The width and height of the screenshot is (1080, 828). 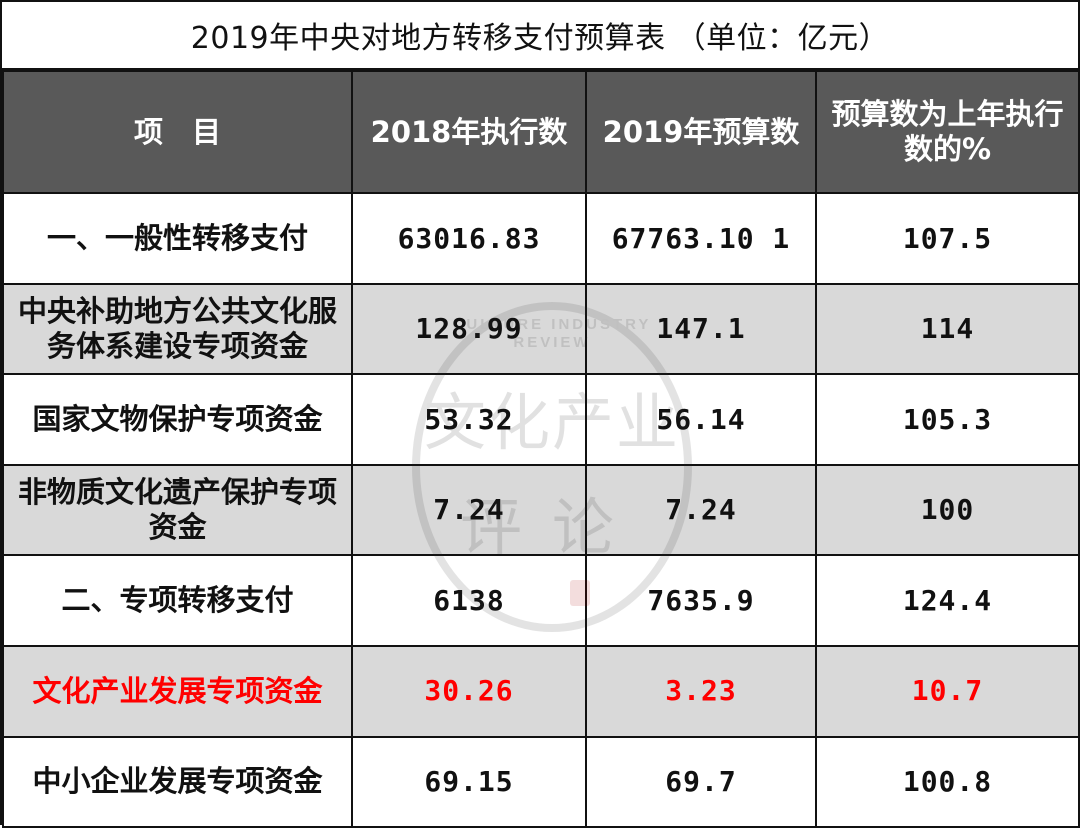 What do you see at coordinates (701, 691) in the screenshot?
I see `row-2019: 3.23` at bounding box center [701, 691].